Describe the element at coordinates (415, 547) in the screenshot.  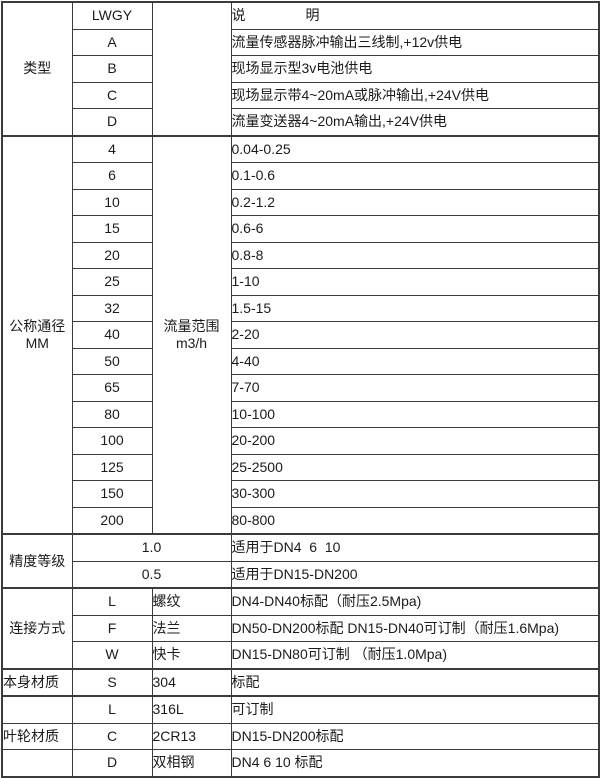
I see `desc-cell: 适用于DN4 6 10` at that location.